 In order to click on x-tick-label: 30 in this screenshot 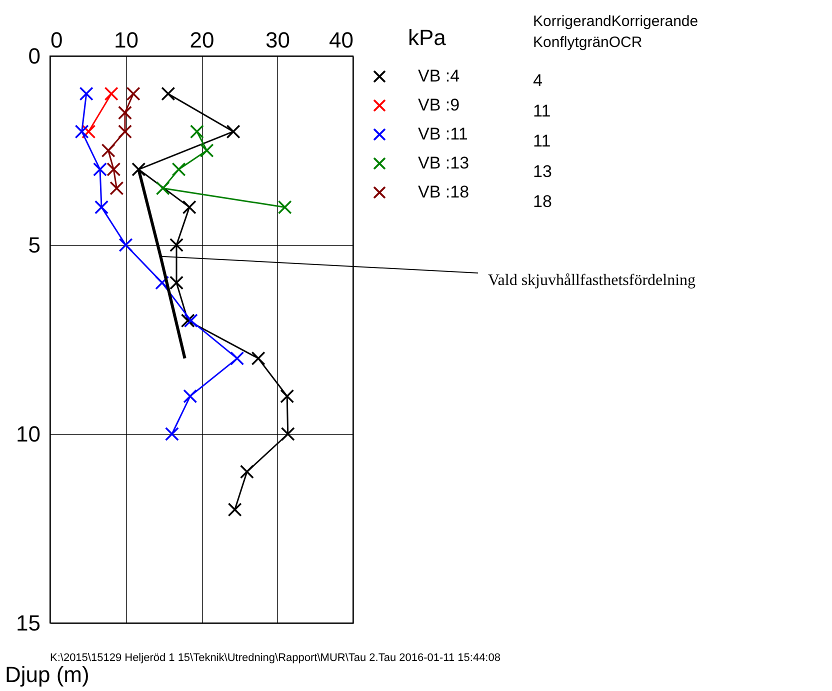, I will do `click(278, 40)`.